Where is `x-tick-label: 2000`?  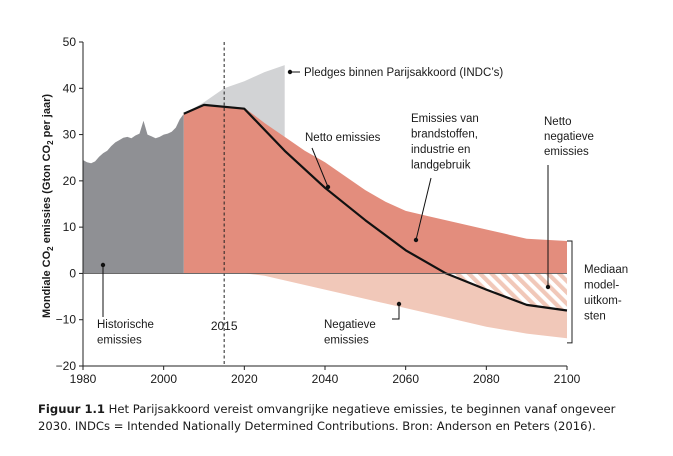 x-tick-label: 2000 is located at coordinates (163, 379).